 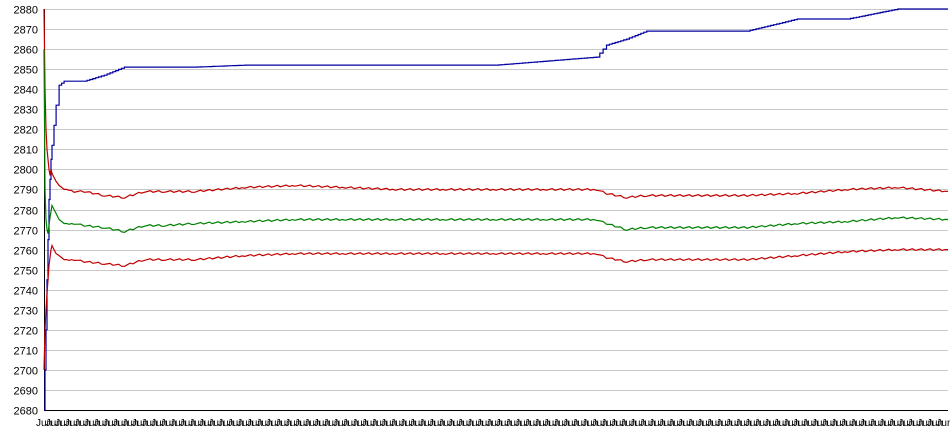 I want to click on y-tick-label: 2700, so click(x=26, y=372).